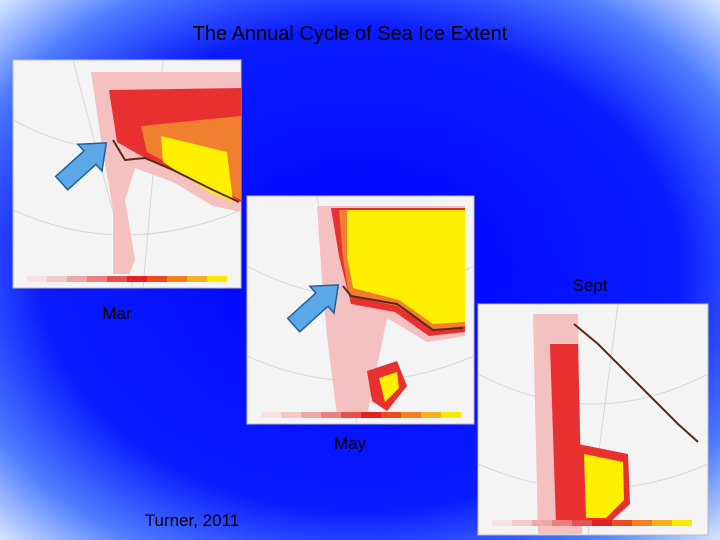 Image resolution: width=720 pixels, height=540 pixels. I want to click on panel-label: Mar, so click(117, 313).